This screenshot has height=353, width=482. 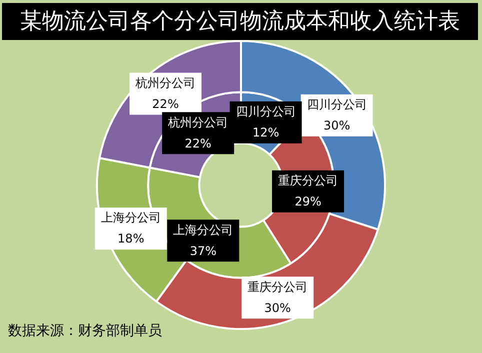 I want to click on data-label: 12%, so click(x=266, y=133).